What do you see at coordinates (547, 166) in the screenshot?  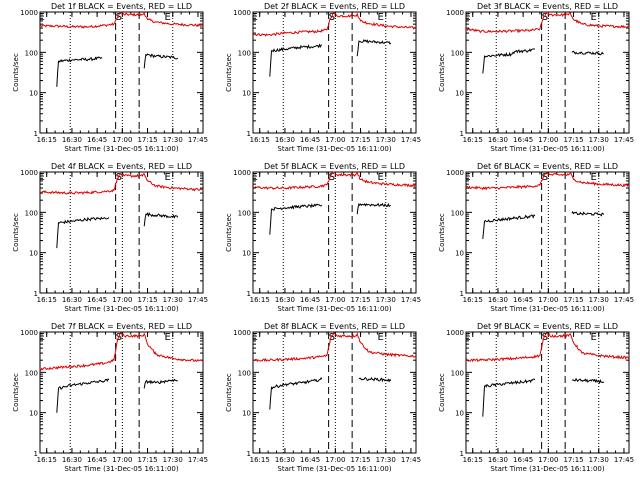 I see `panel-title: Det 6f BLACK = Events, RED = LLD` at bounding box center [547, 166].